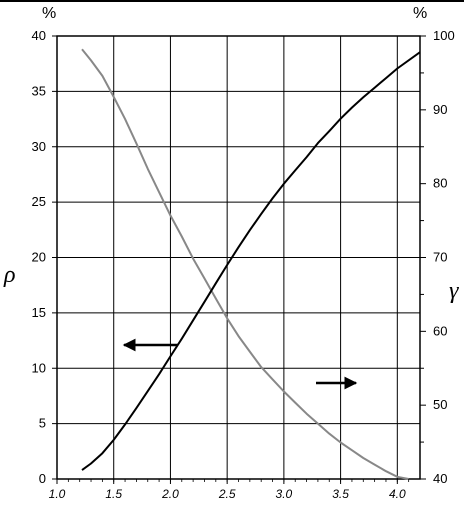 This screenshot has width=464, height=507. What do you see at coordinates (39, 90) in the screenshot?
I see `left-tick-label: 35` at bounding box center [39, 90].